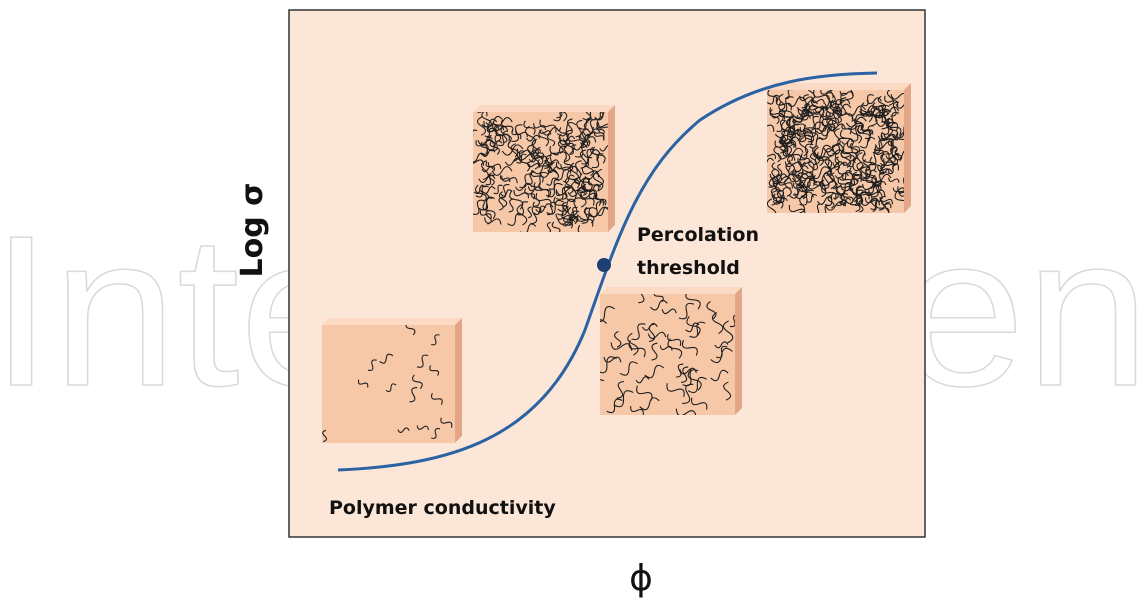 Image resolution: width=1143 pixels, height=598 pixels. What do you see at coordinates (698, 235) in the screenshot?
I see `annotation-line: Percolation` at bounding box center [698, 235].